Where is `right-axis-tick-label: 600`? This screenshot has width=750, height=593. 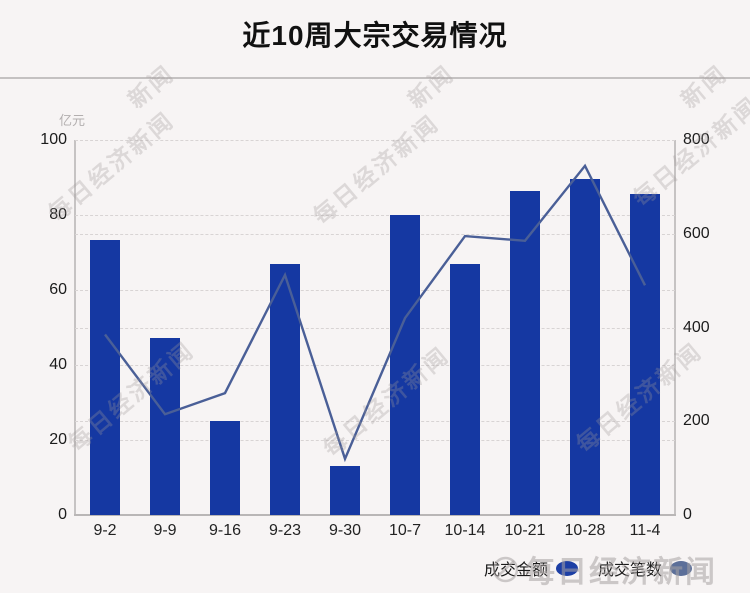 right-axis-tick-label: 600 is located at coordinates (696, 233).